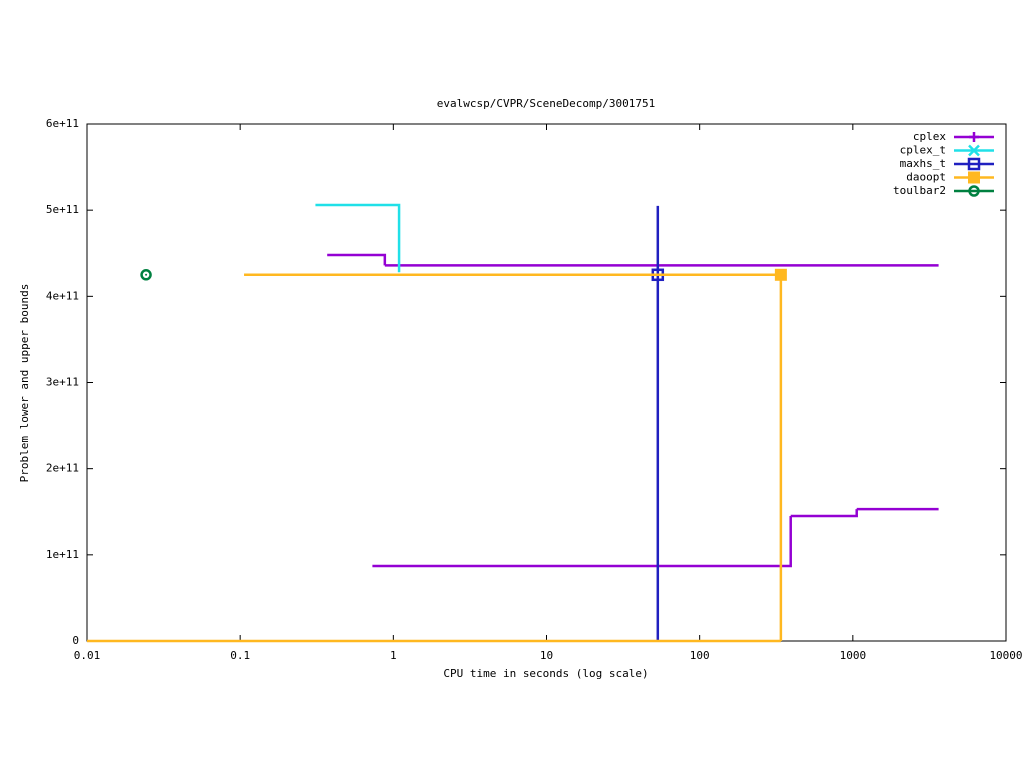 The width and height of the screenshot is (1024, 772). I want to click on legend-label: cplex, so click(929, 136).